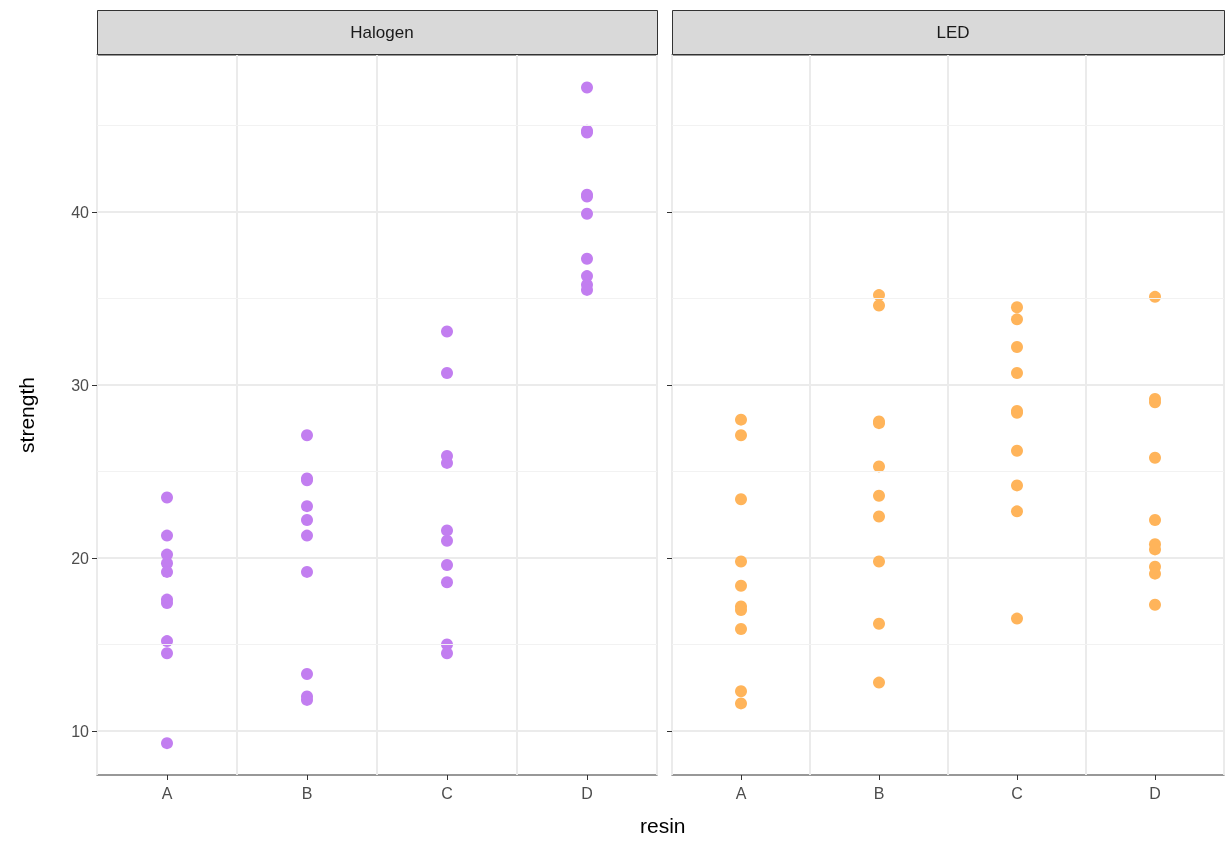  What do you see at coordinates (80, 558) in the screenshot?
I see `y-tick-label: 20` at bounding box center [80, 558].